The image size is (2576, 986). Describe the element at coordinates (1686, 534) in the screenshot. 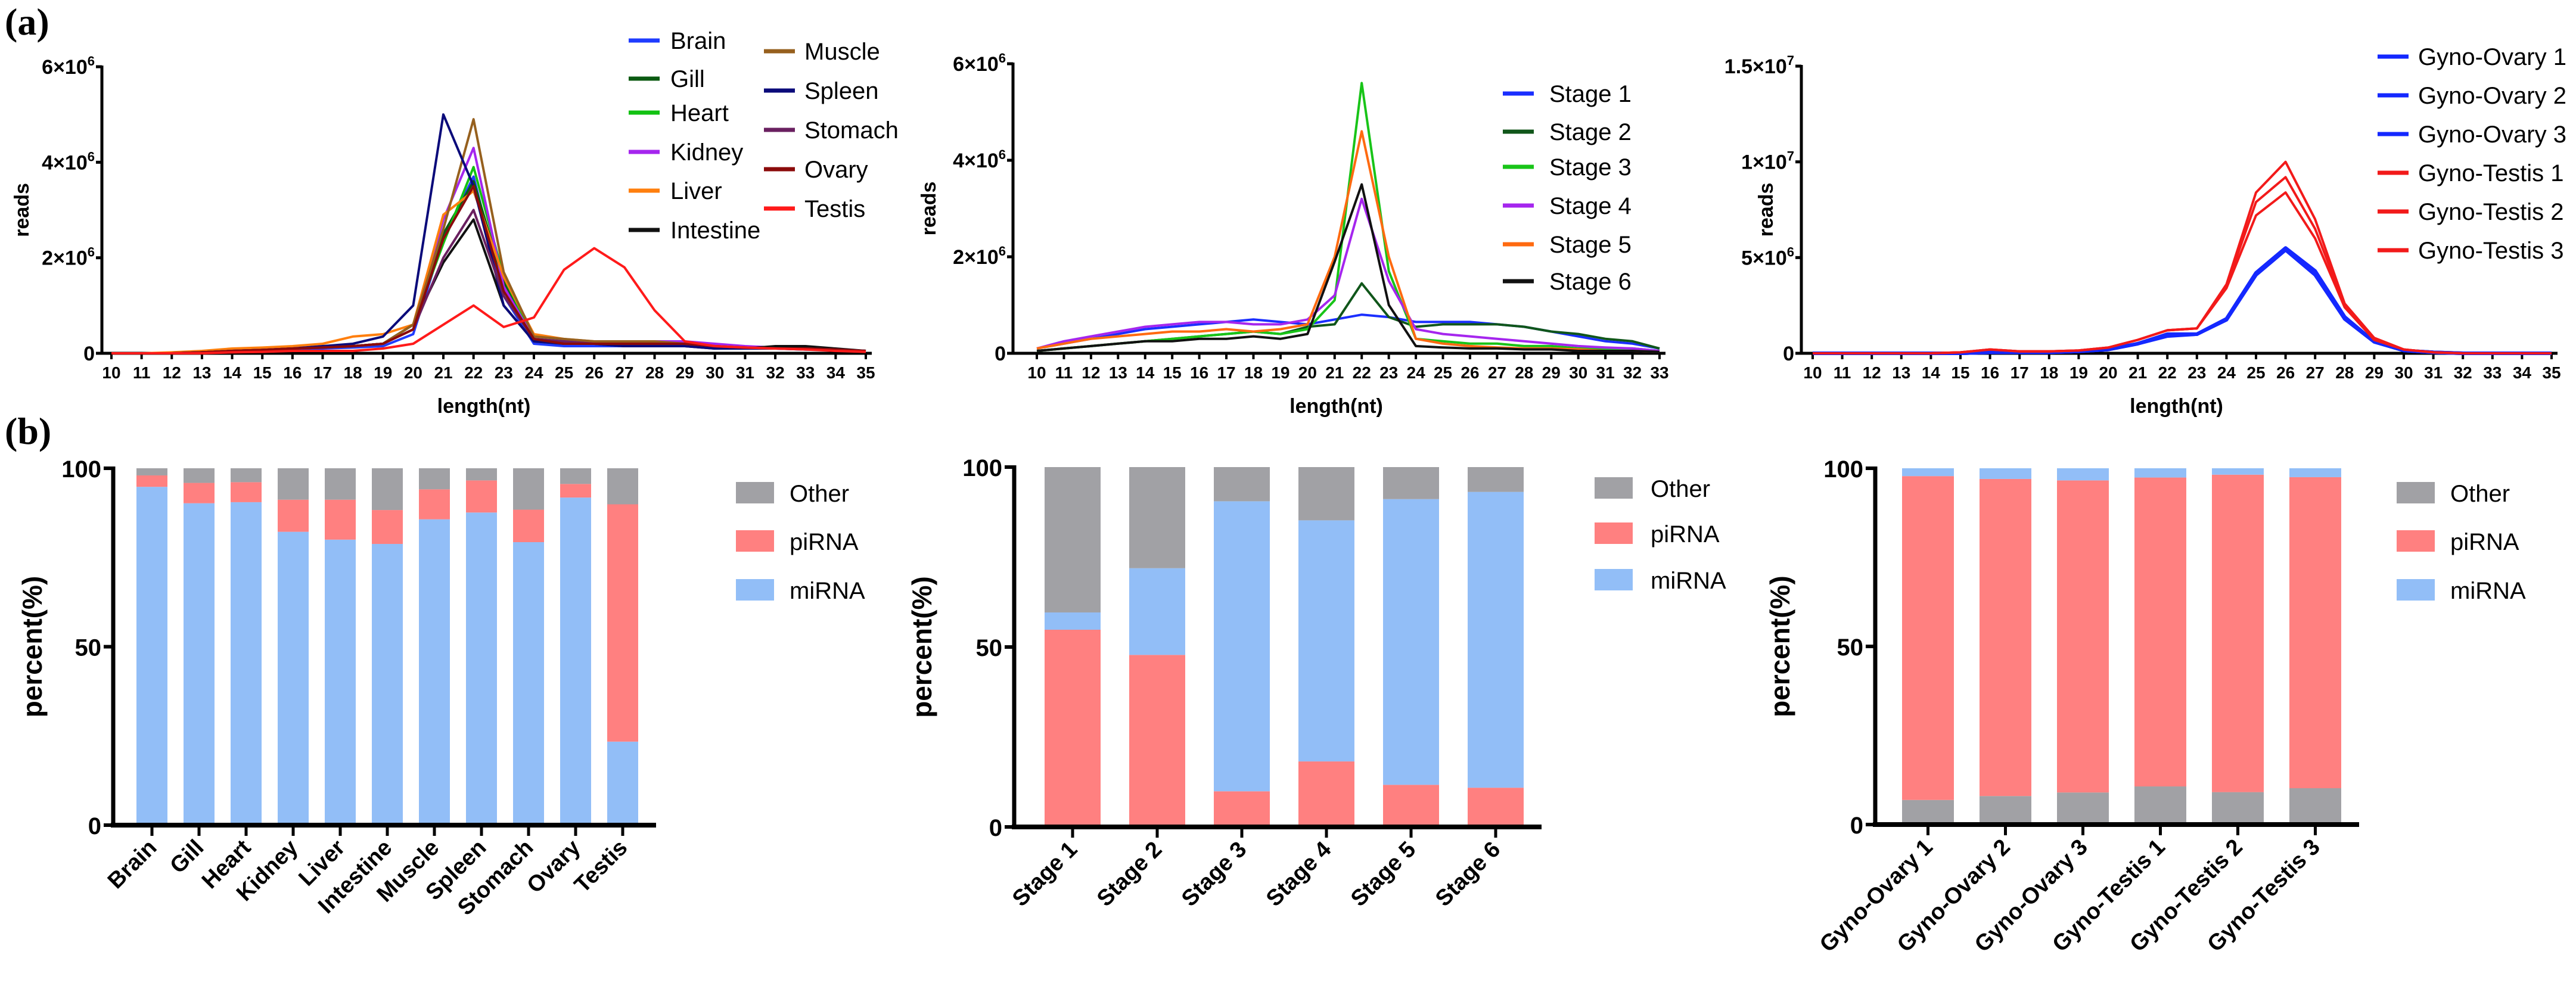

I see `legend-label: piRNA` at that location.